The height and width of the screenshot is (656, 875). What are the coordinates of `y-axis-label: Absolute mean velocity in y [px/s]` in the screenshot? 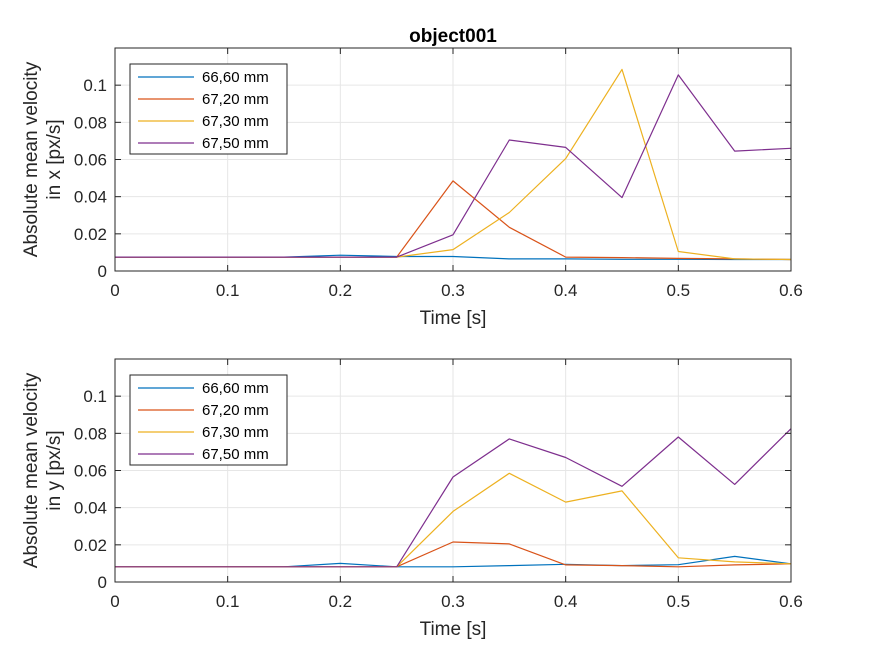 It's located at (43, 470).